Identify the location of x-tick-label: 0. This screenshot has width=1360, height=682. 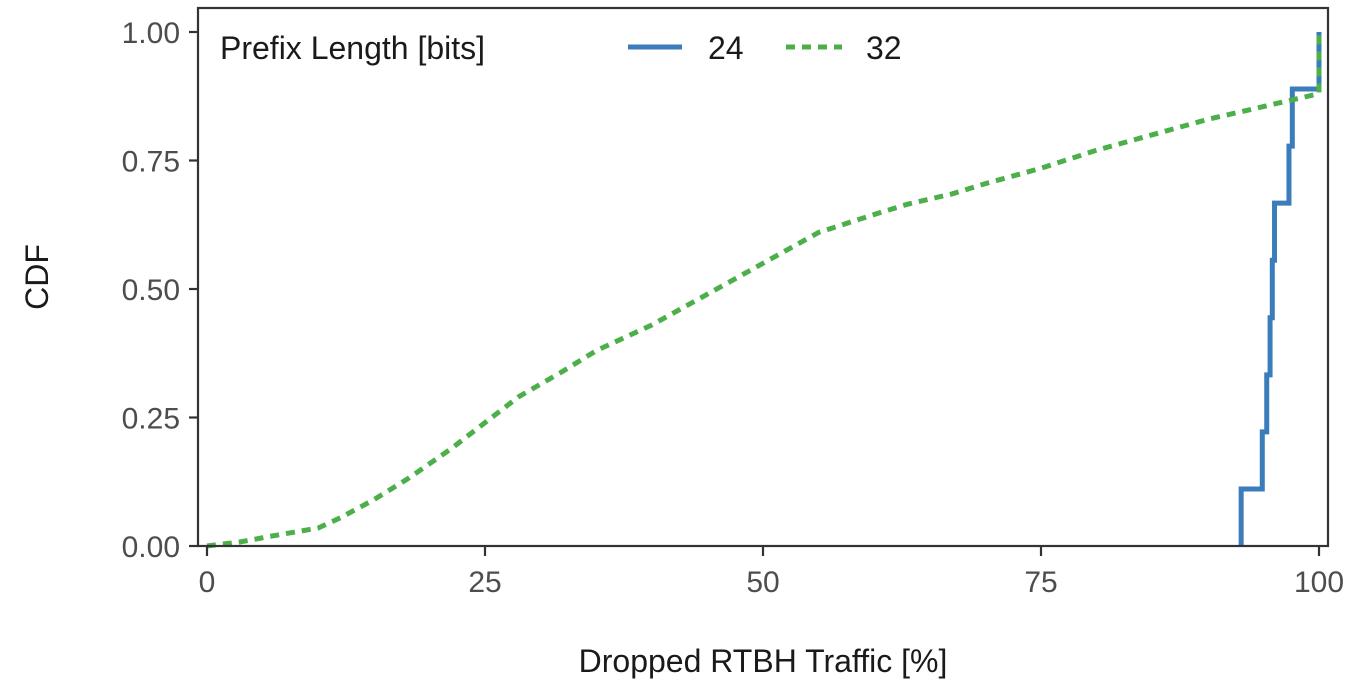
(207, 582).